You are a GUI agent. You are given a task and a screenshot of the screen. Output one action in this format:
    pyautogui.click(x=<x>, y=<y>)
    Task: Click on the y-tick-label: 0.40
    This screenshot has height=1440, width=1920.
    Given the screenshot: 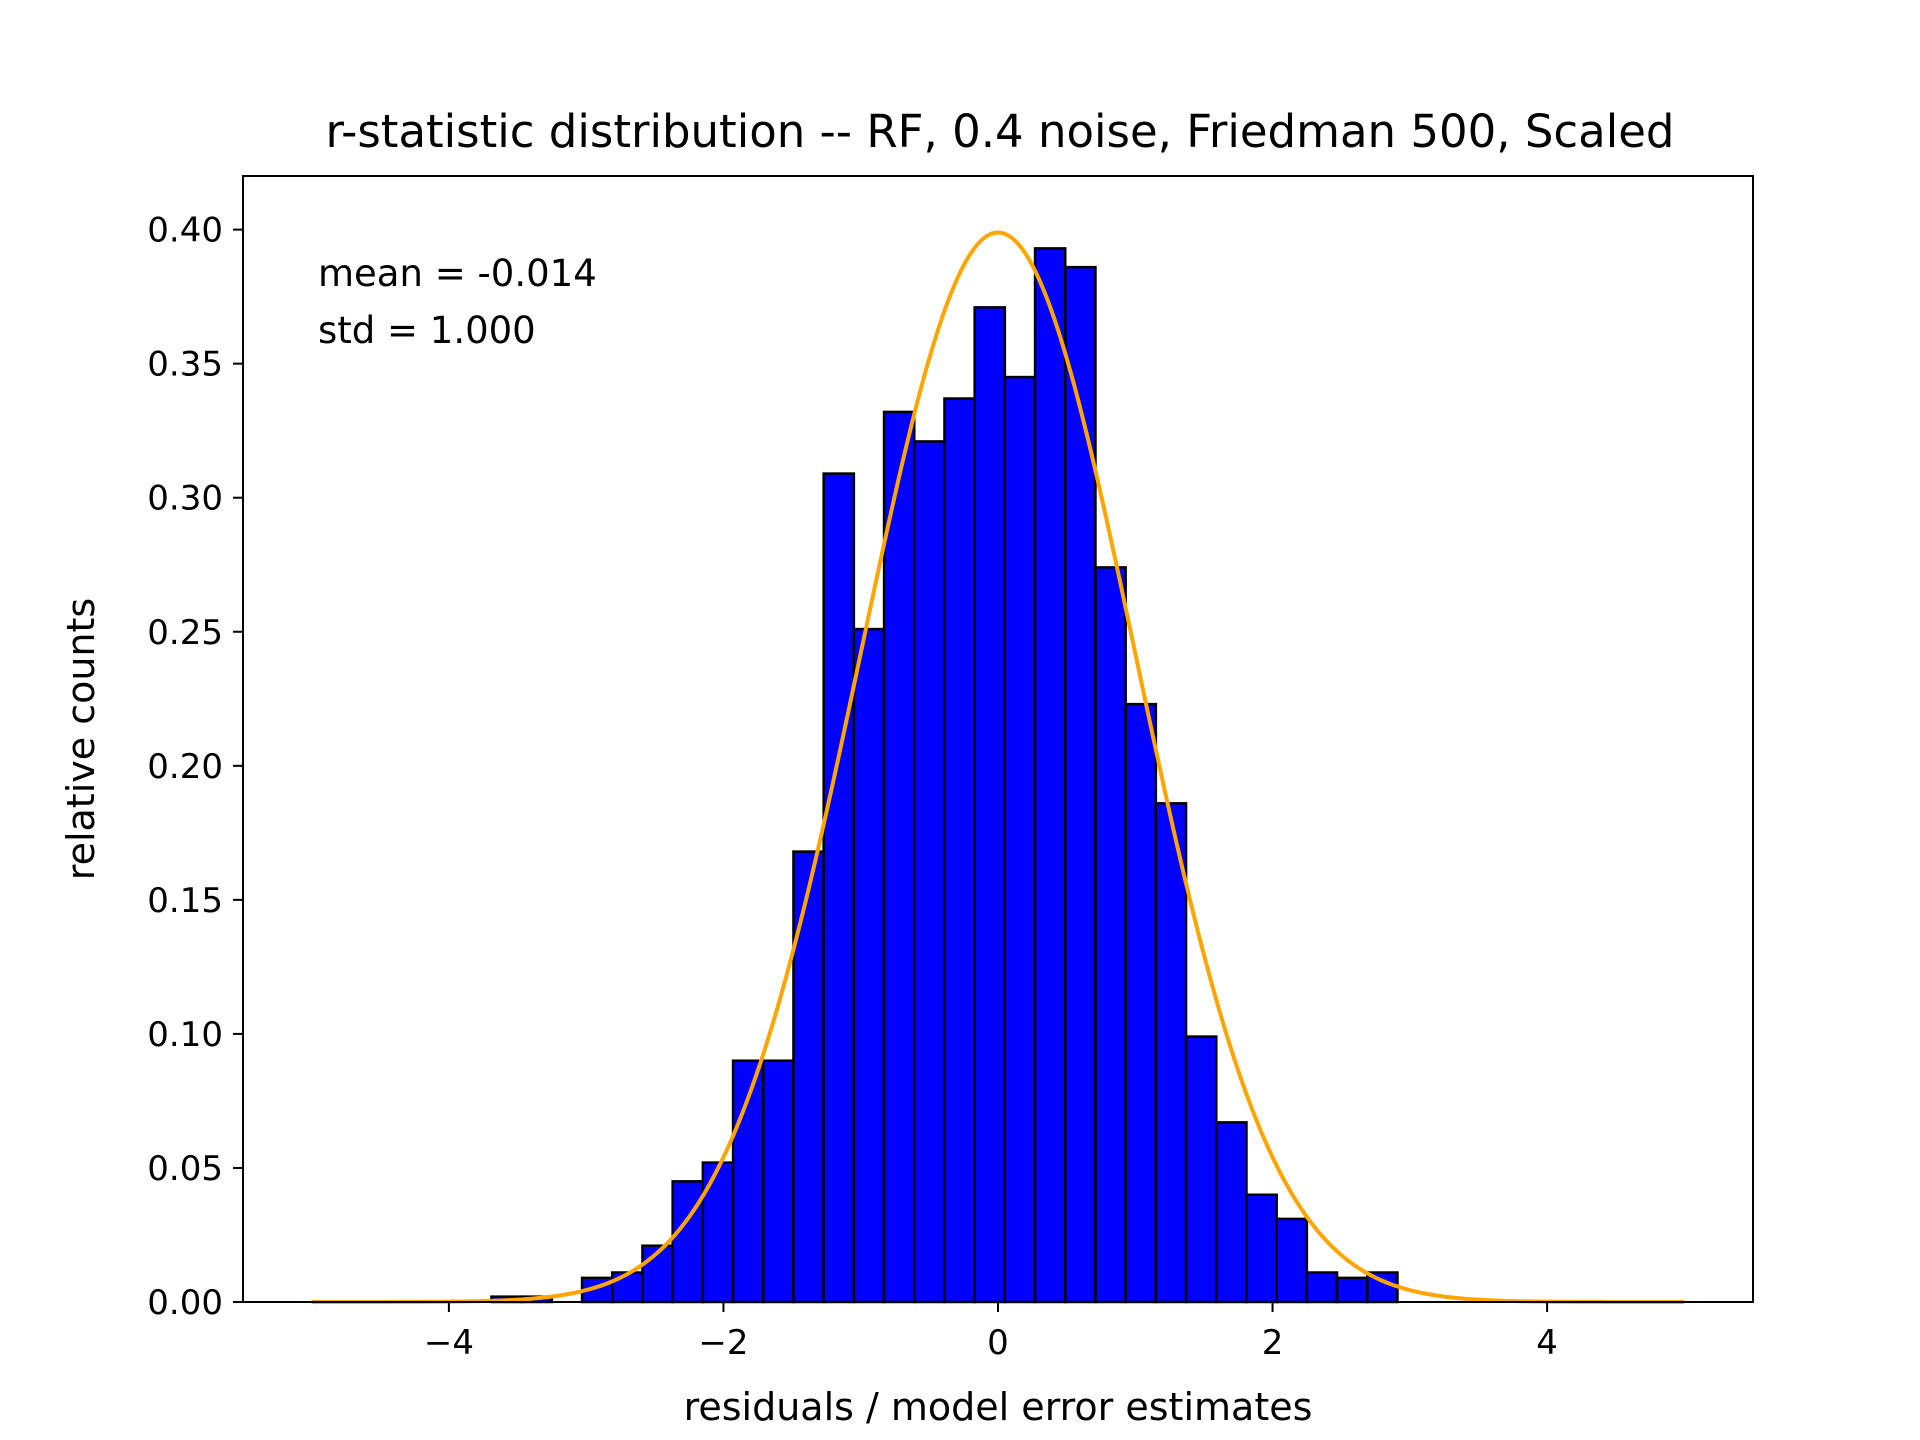 What is the action you would take?
    pyautogui.click(x=185, y=231)
    